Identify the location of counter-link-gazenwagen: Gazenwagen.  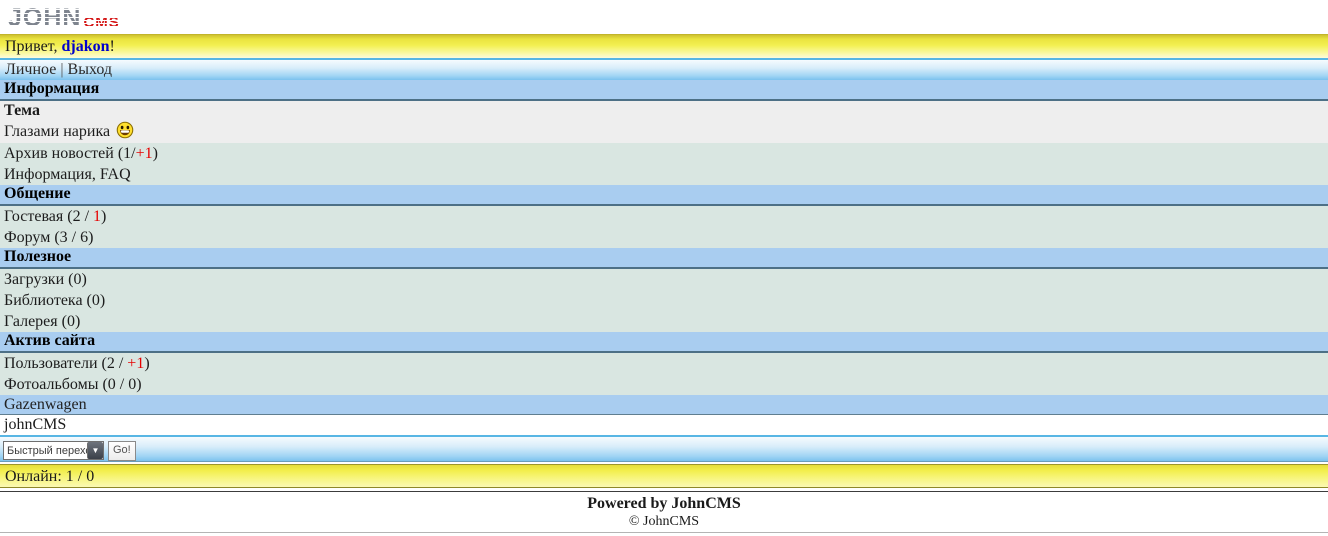
(664, 405).